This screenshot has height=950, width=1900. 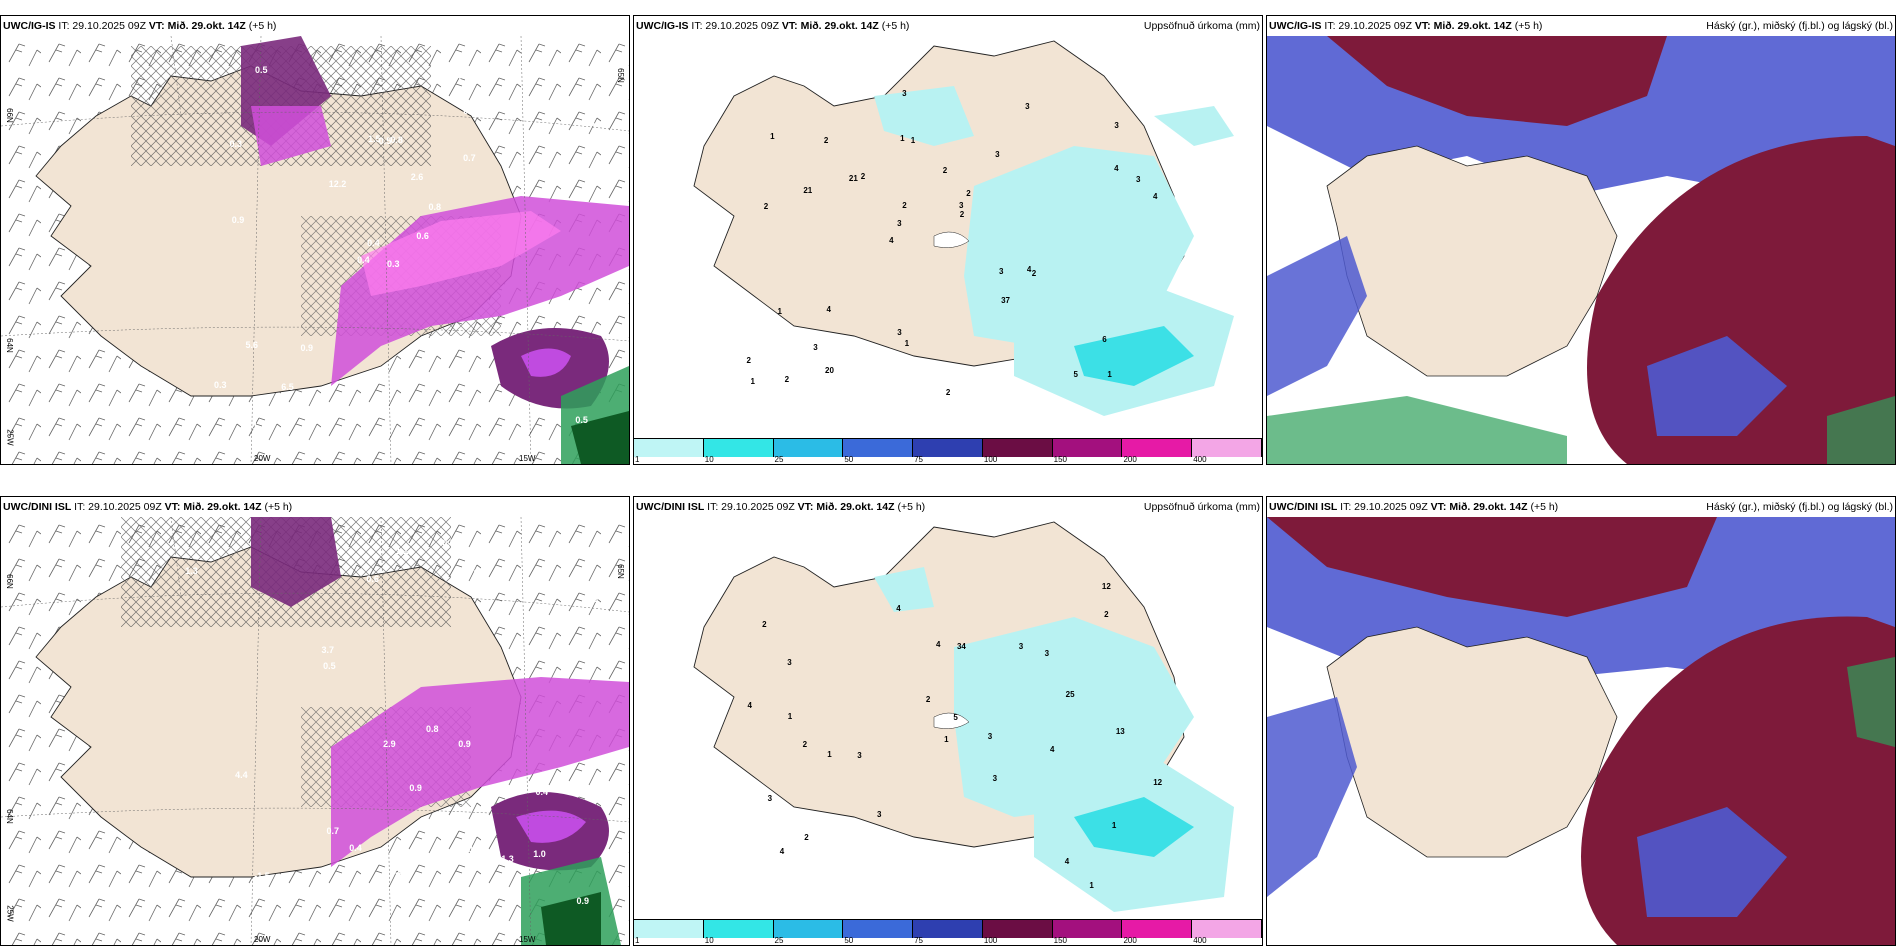 I want to click on model-label: UWC/DINI ISL, so click(x=37, y=507).